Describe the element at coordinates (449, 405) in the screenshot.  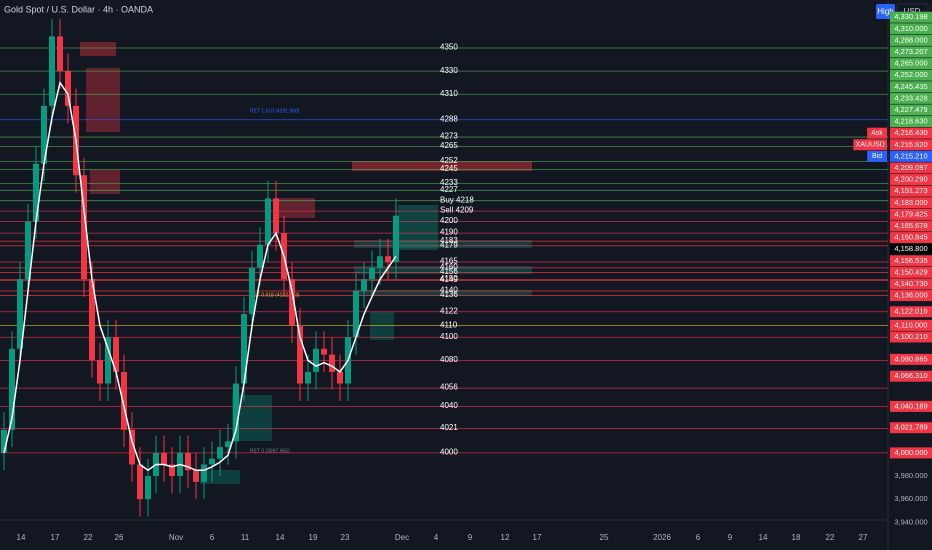
I see `level-label: 4040` at that location.